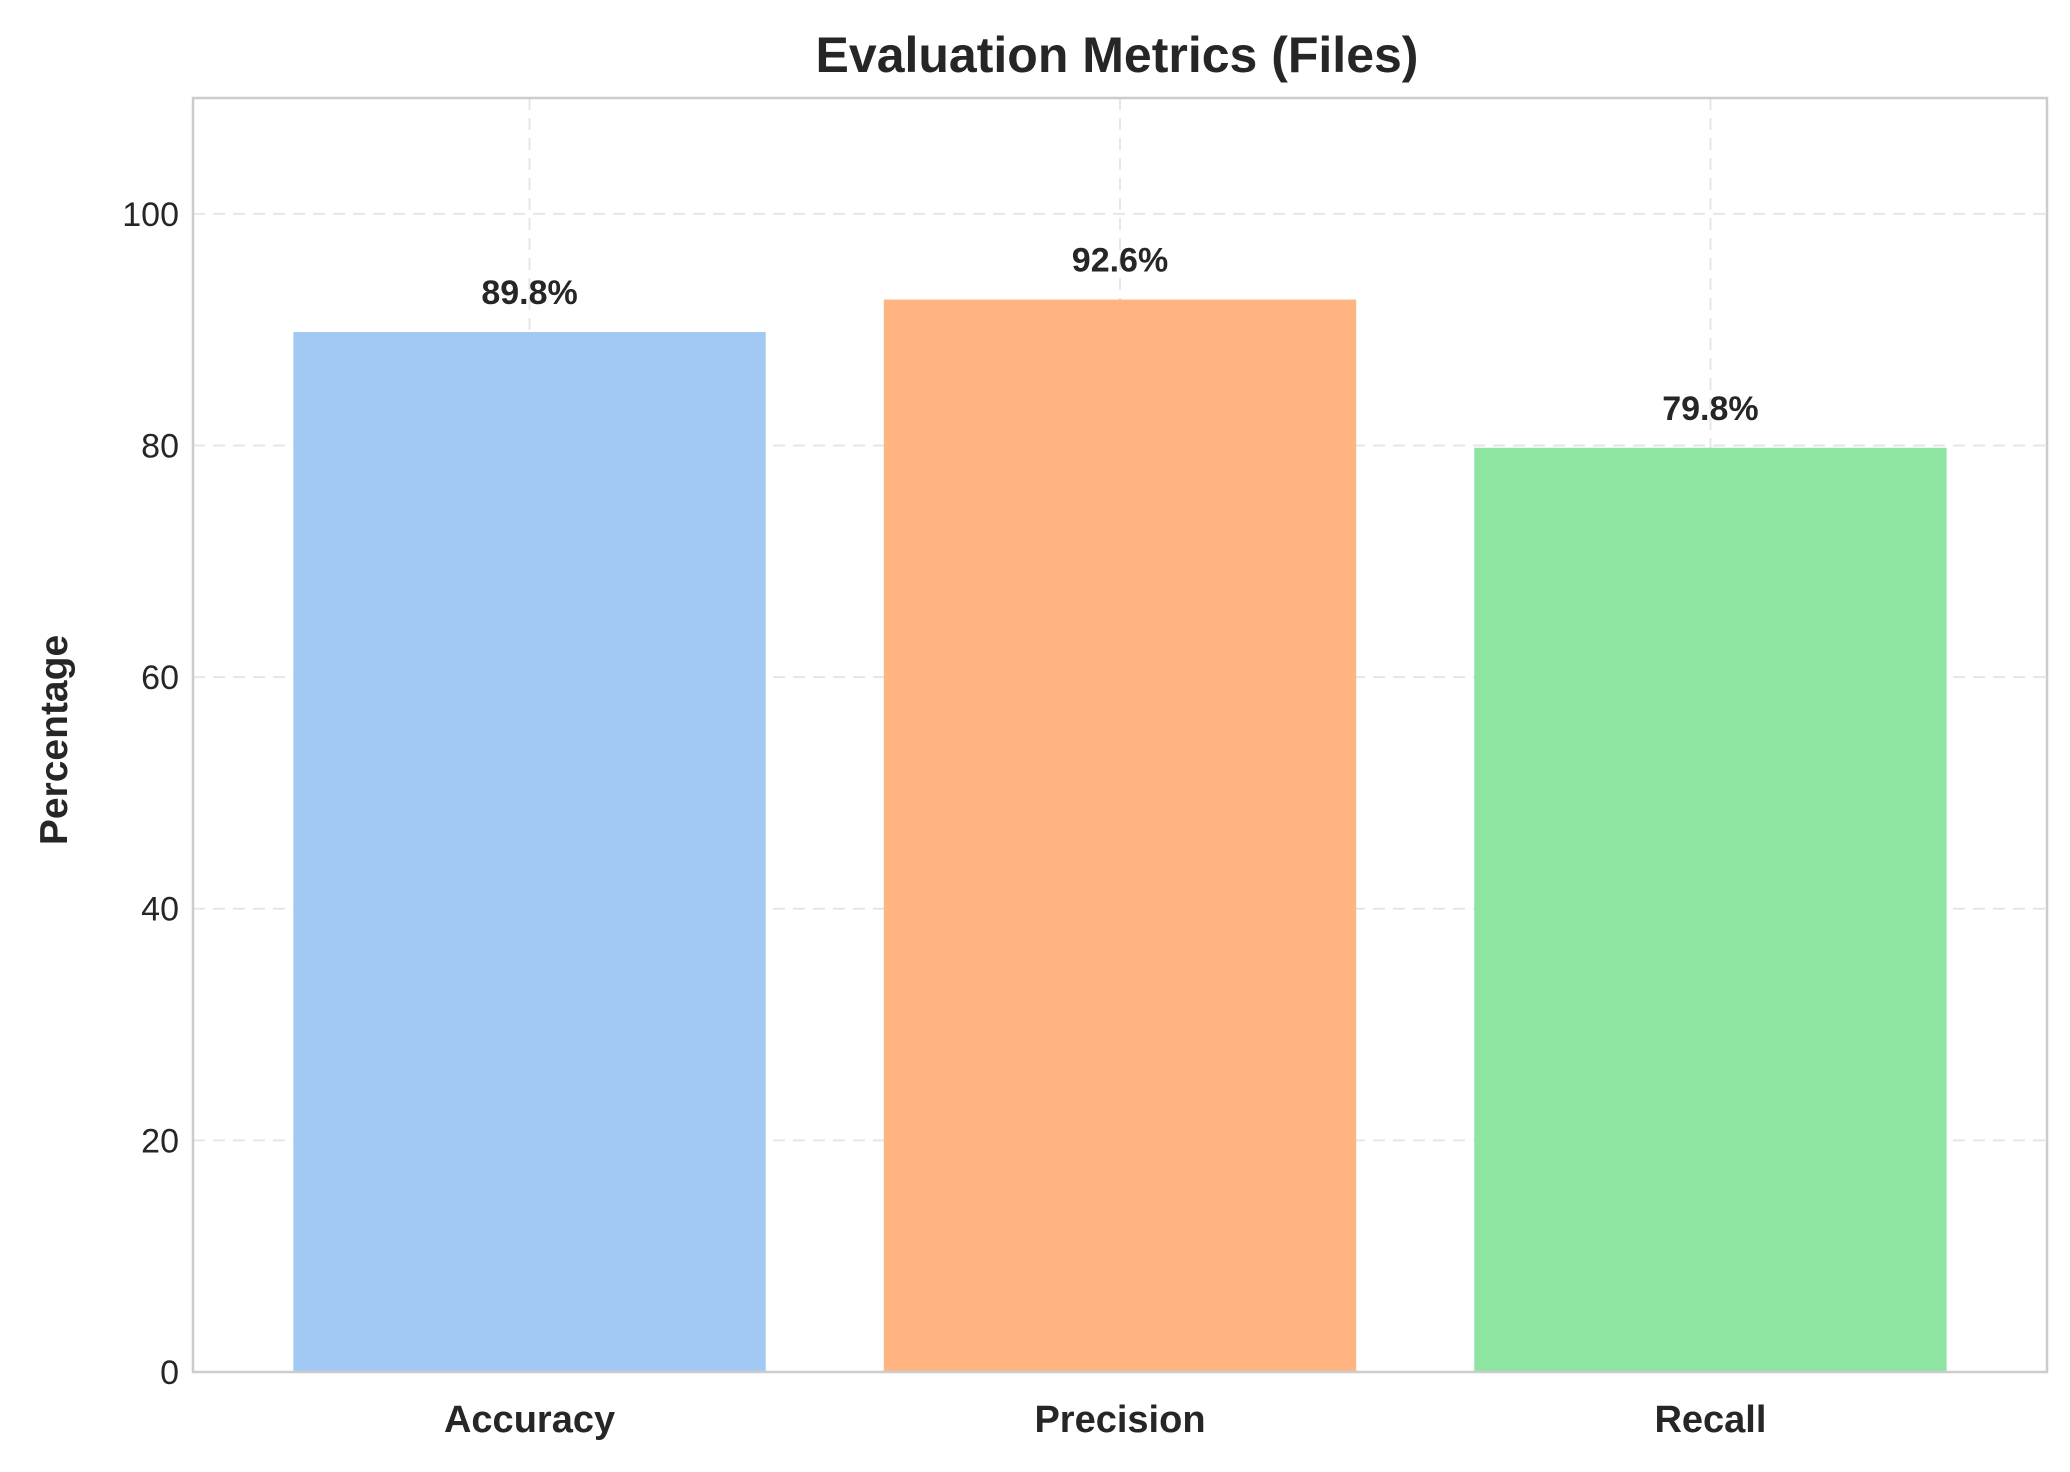 This screenshot has width=2070, height=1472. Describe the element at coordinates (1710, 1420) in the screenshot. I see `x-tick-label-recall: Recall` at that location.